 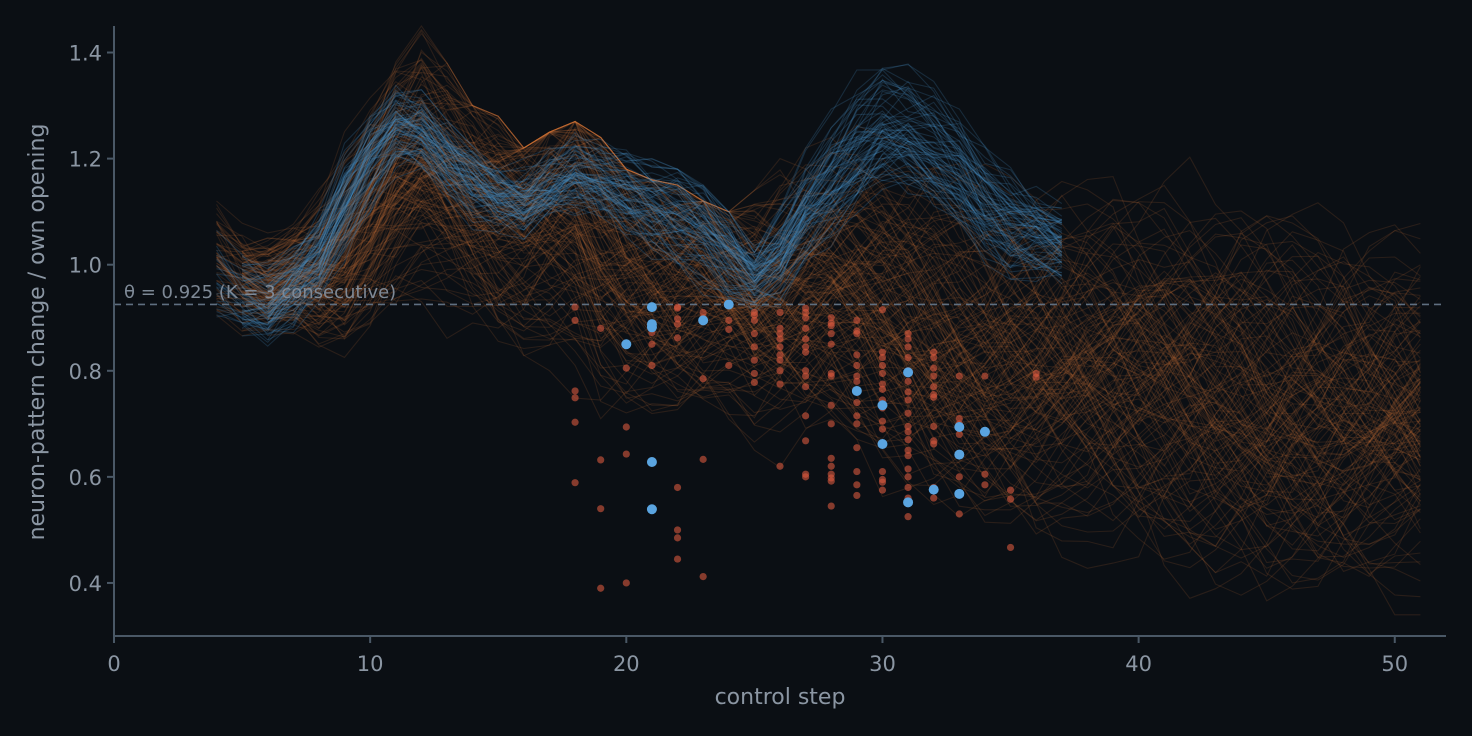 I want to click on blue-point, so click(x=882, y=443).